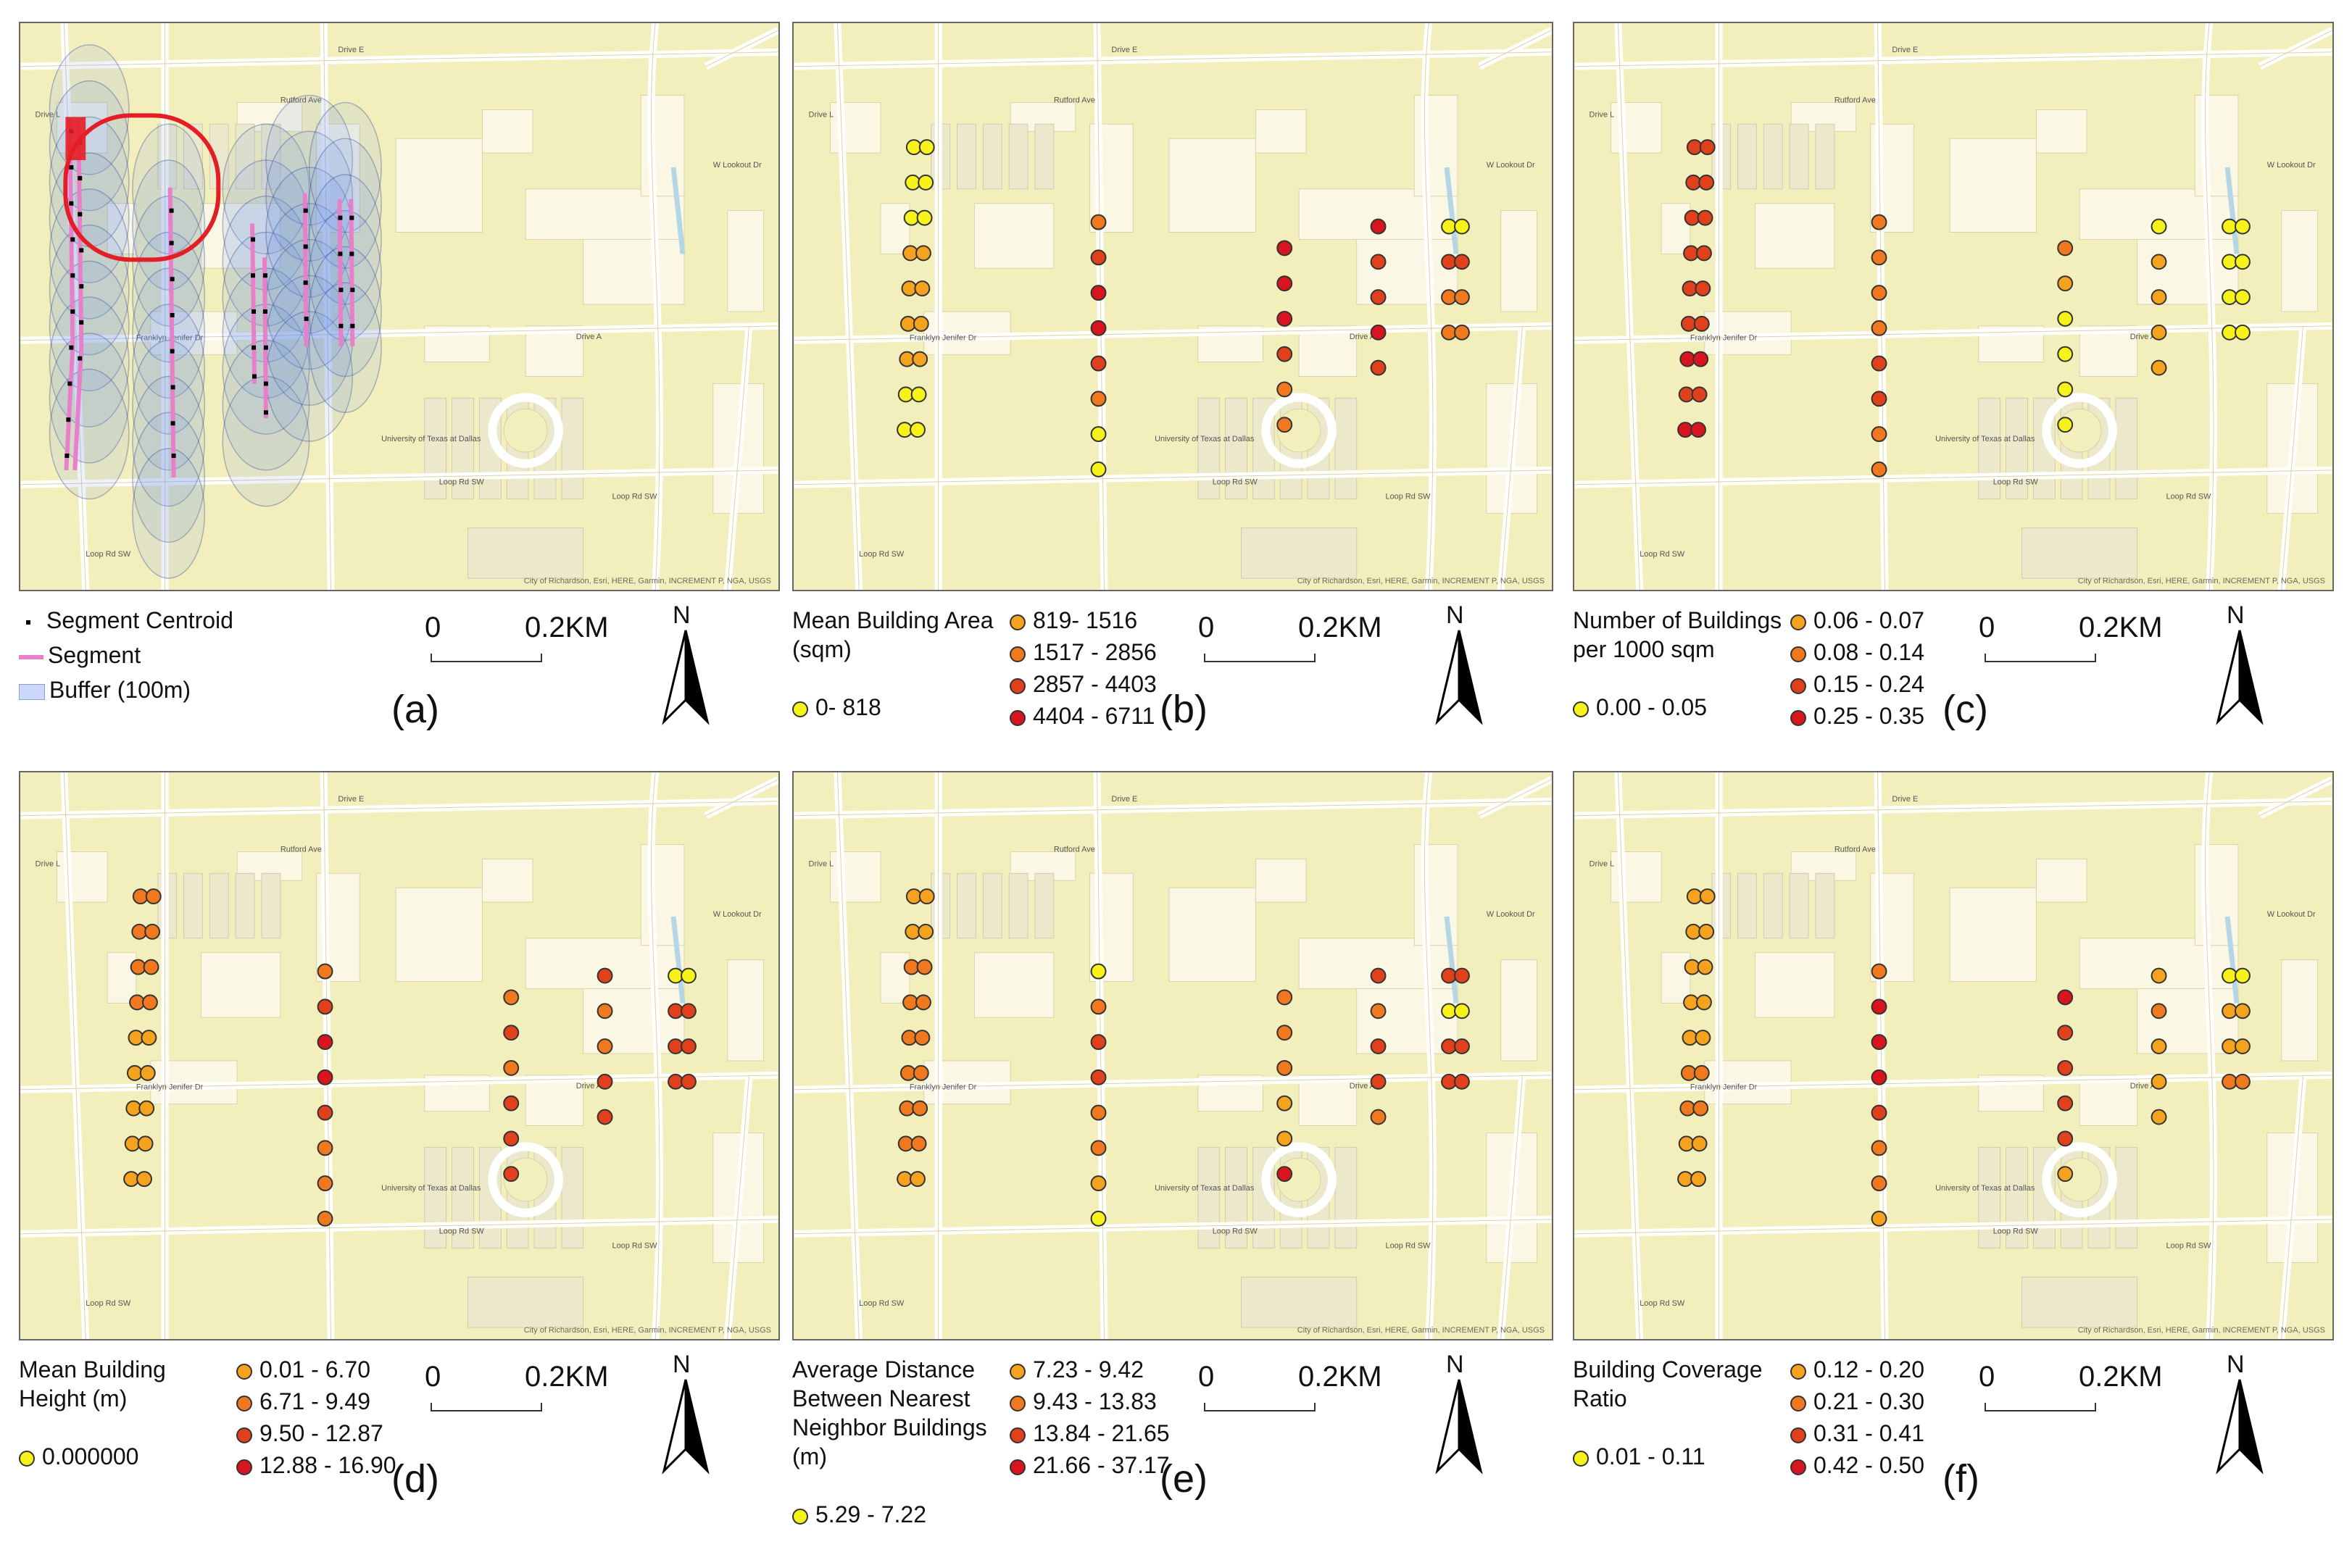 Image resolution: width=2352 pixels, height=1568 pixels. Describe the element at coordinates (351, 799) in the screenshot. I see `street-label: Drive E` at that location.